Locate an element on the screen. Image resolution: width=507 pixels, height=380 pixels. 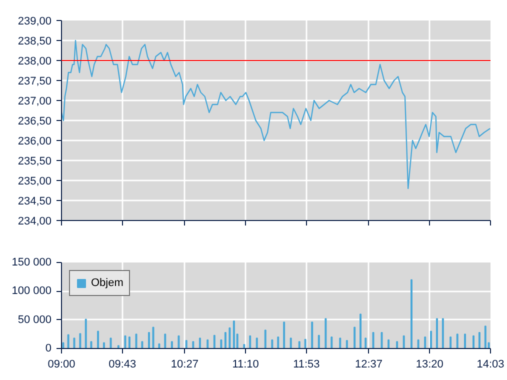
x-tick-label: 11:53 is located at coordinates (306, 364).